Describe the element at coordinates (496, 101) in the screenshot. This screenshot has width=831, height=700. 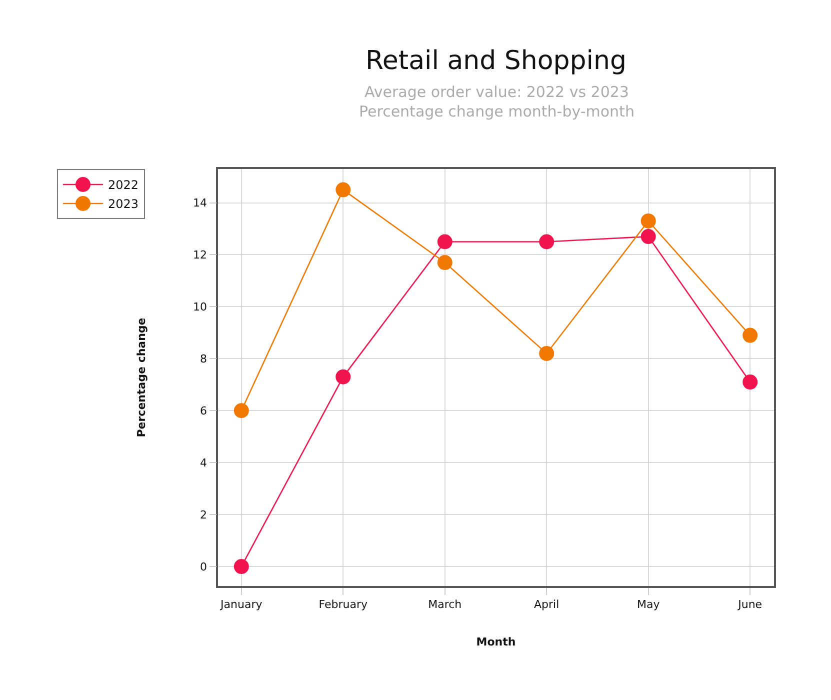
I see `chart-subtitle: Average order value: 2022 vs 2023 Percentage change month-by-month` at that location.